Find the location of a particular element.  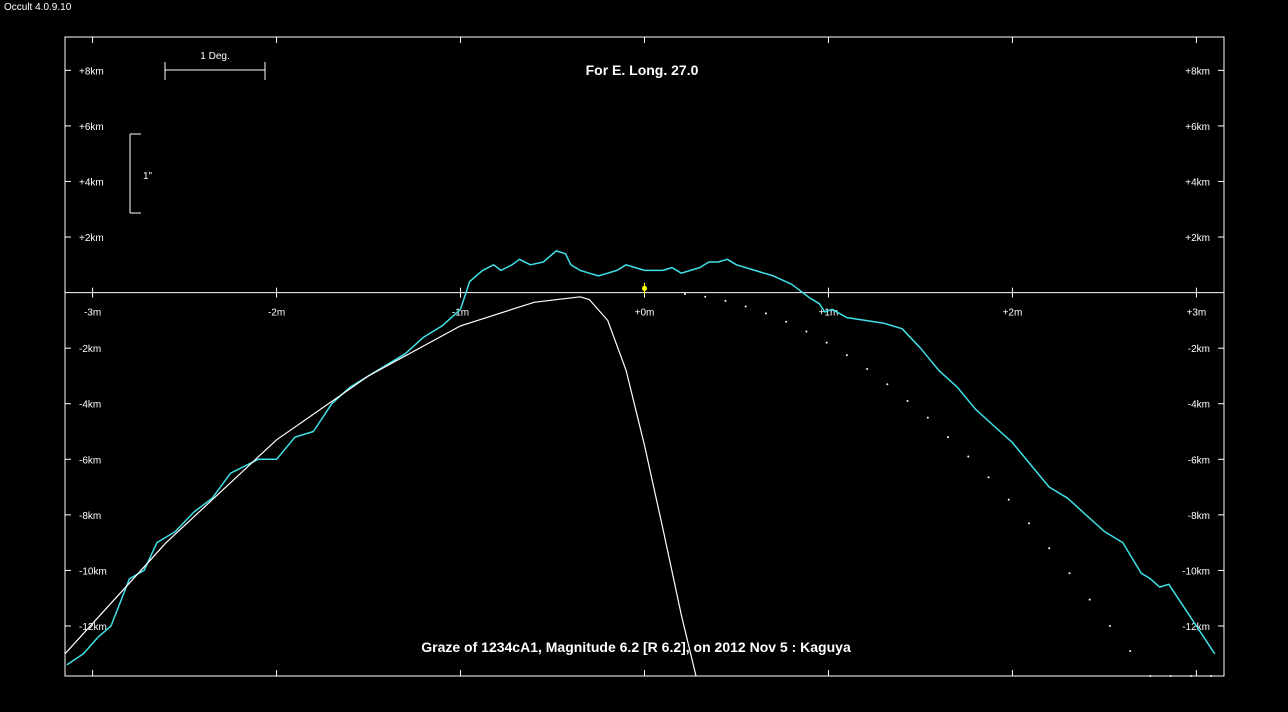

y-tick-label-left: +2km is located at coordinates (91, 238).